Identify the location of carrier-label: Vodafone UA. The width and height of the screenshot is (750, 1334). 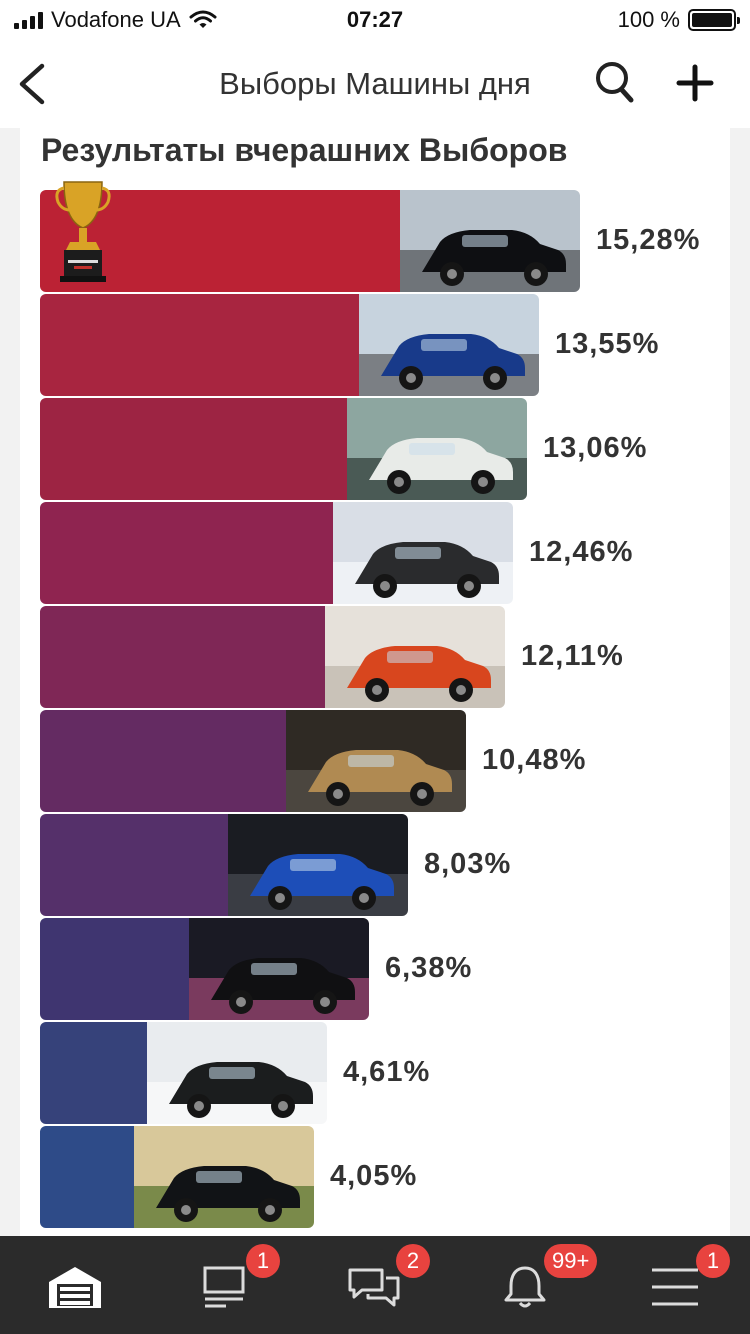
(116, 19).